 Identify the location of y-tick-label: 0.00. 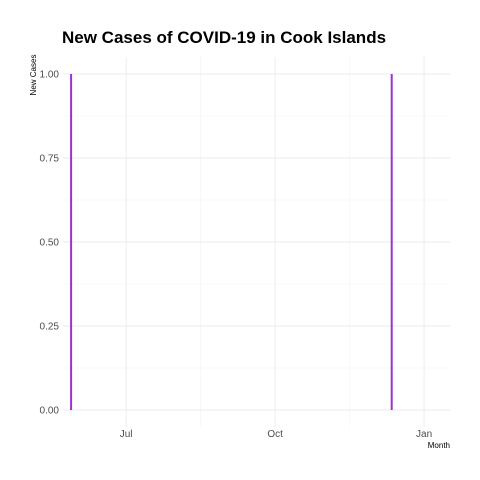
(50, 411).